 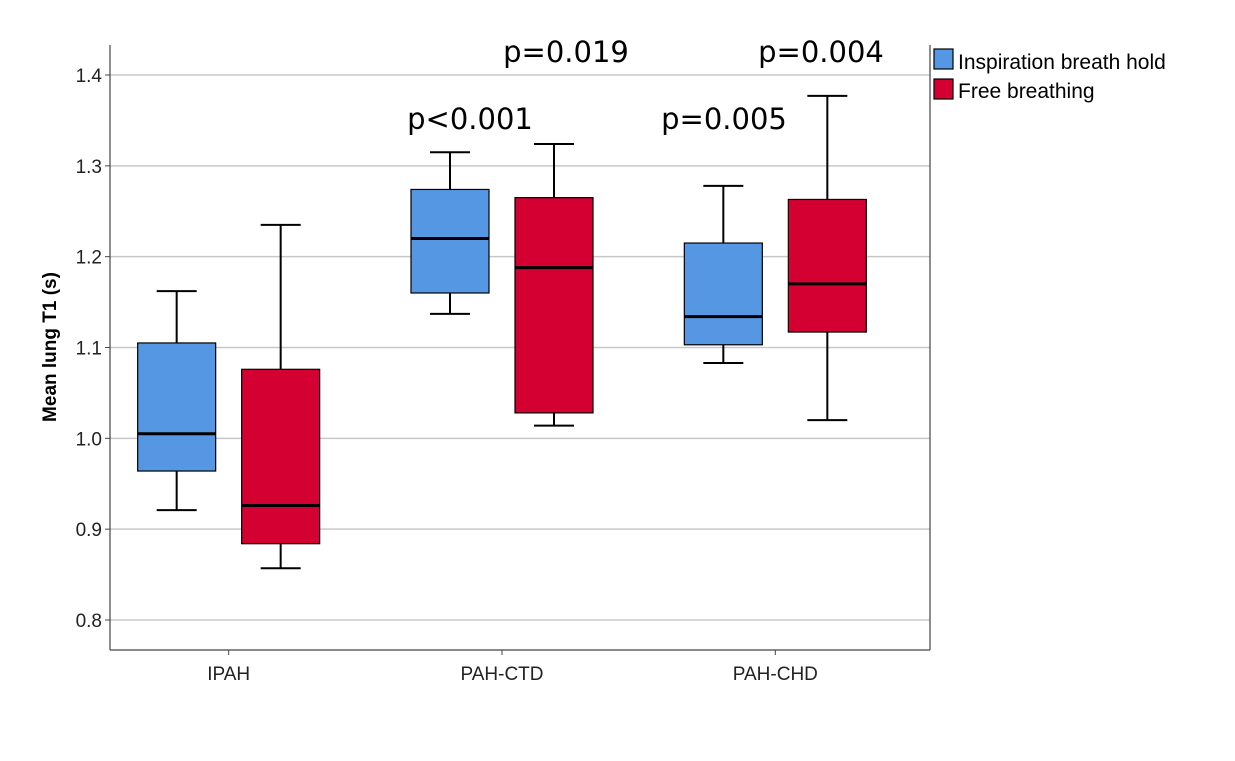 I want to click on p-value-ctd-fb: p=0.019, so click(x=566, y=52).